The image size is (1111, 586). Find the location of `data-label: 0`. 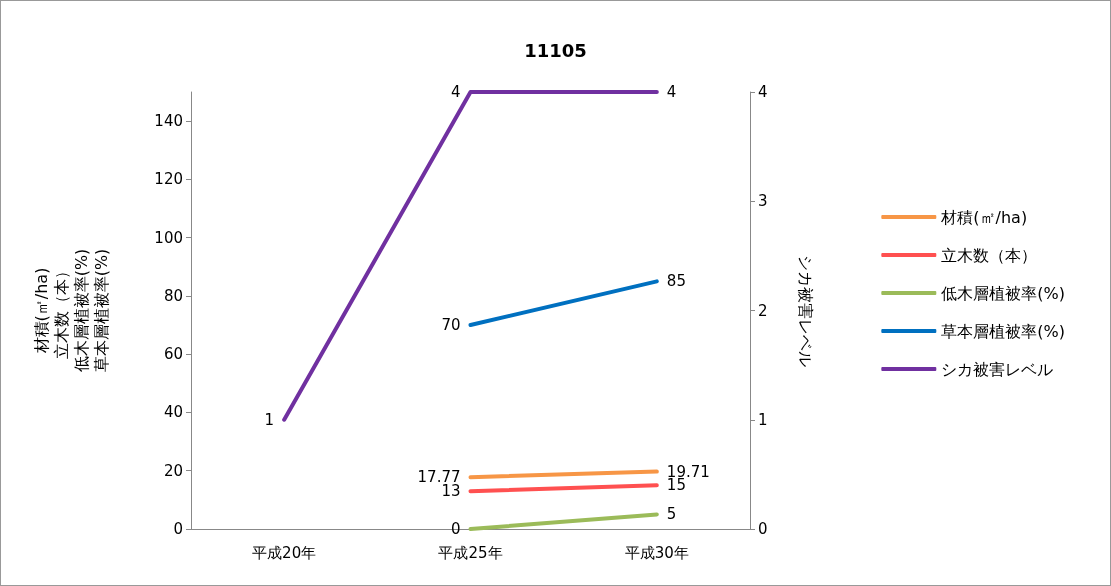

data-label: 0 is located at coordinates (455, 529).